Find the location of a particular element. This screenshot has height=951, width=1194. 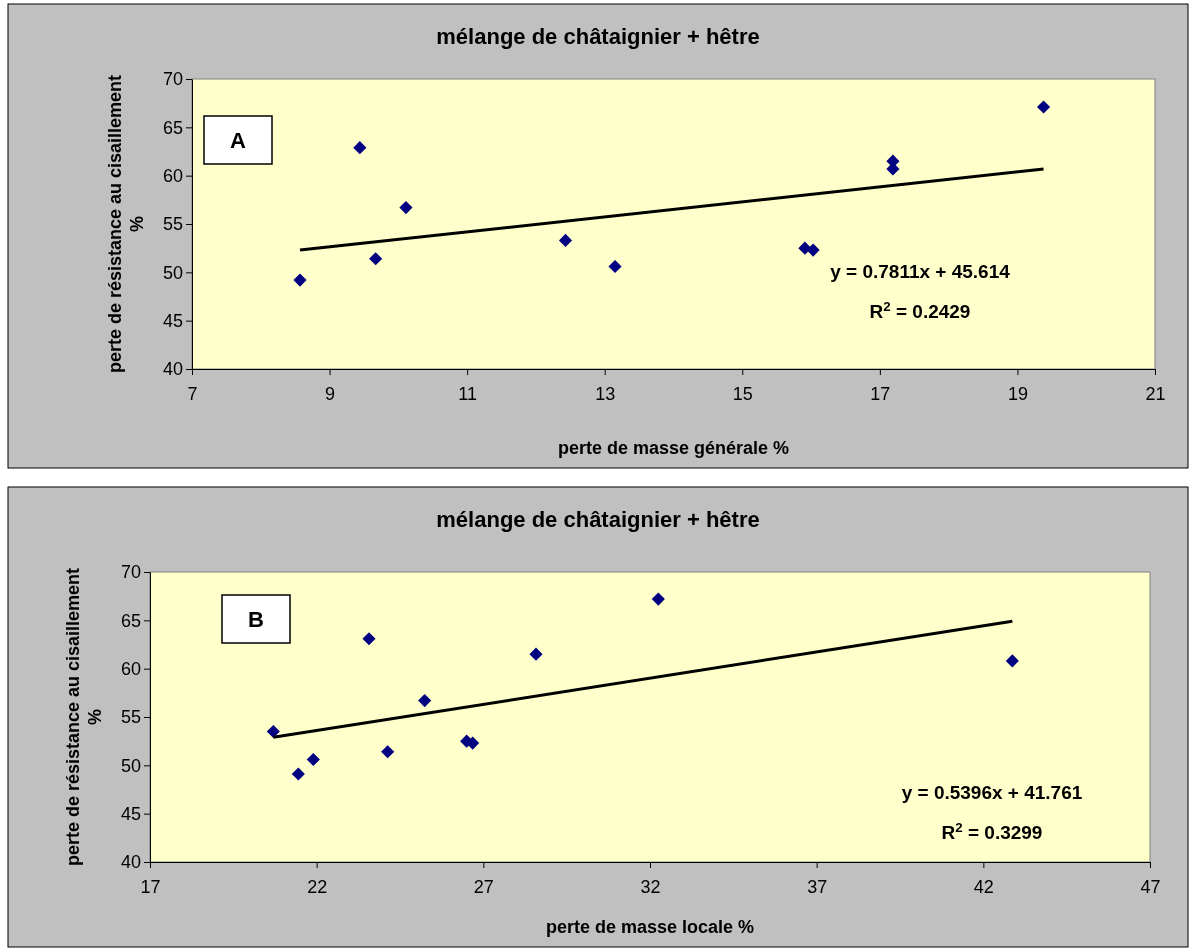

x-tick-label: 11 is located at coordinates (467, 393).